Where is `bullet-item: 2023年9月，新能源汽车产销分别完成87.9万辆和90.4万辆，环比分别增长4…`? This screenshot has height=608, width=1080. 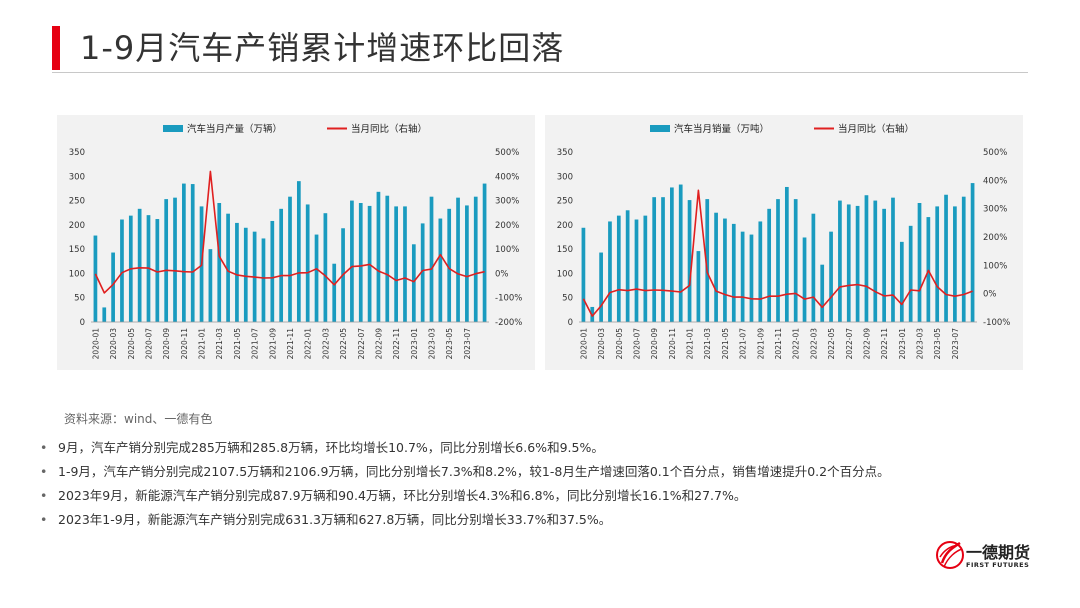 bullet-item: 2023年9月，新能源汽车产销分别完成87.9万辆和90.4万辆，环比分别增长4… is located at coordinates (465, 496).